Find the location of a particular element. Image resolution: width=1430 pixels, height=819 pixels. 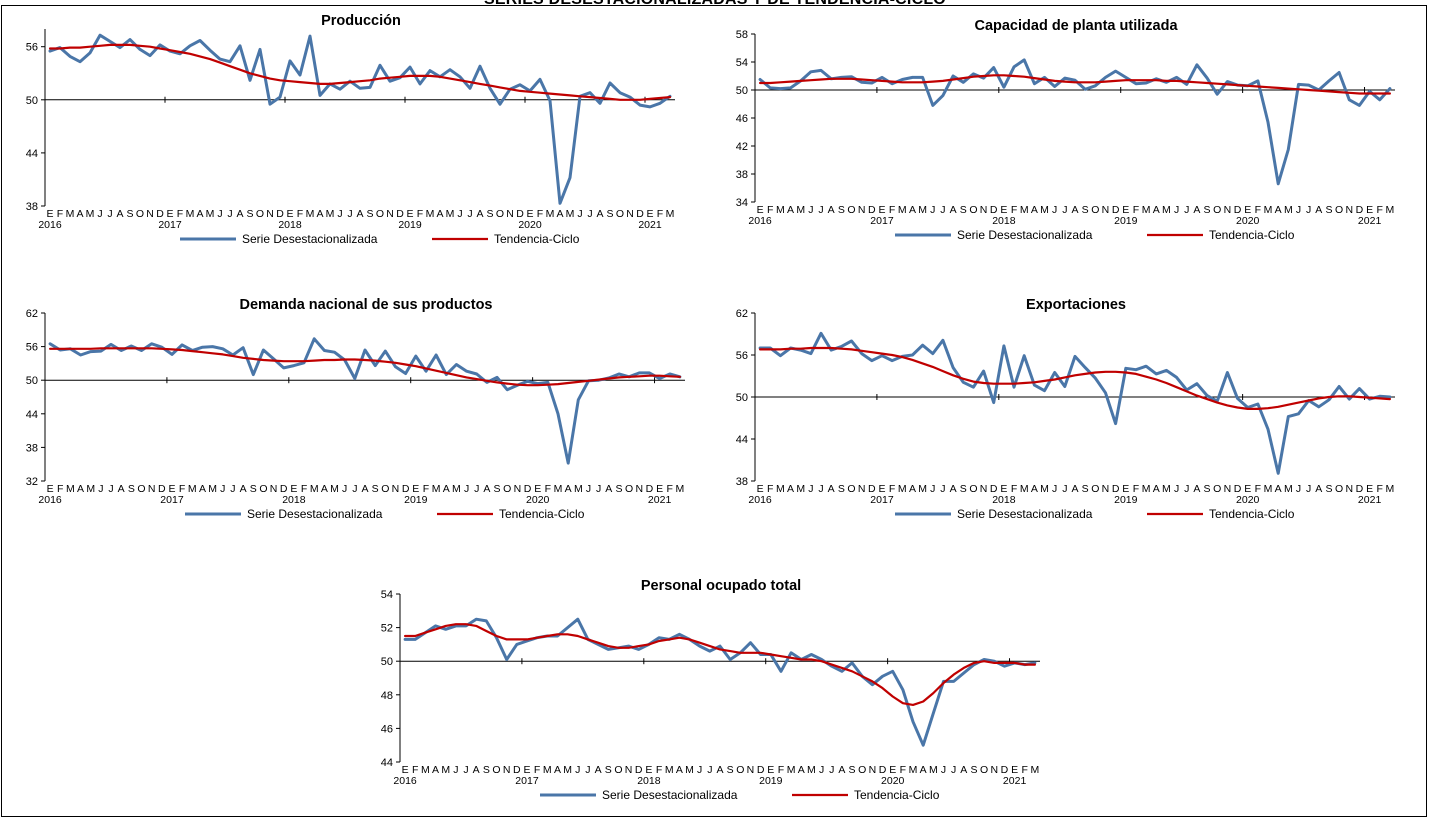

x-year-label: 2020 is located at coordinates (538, 500).